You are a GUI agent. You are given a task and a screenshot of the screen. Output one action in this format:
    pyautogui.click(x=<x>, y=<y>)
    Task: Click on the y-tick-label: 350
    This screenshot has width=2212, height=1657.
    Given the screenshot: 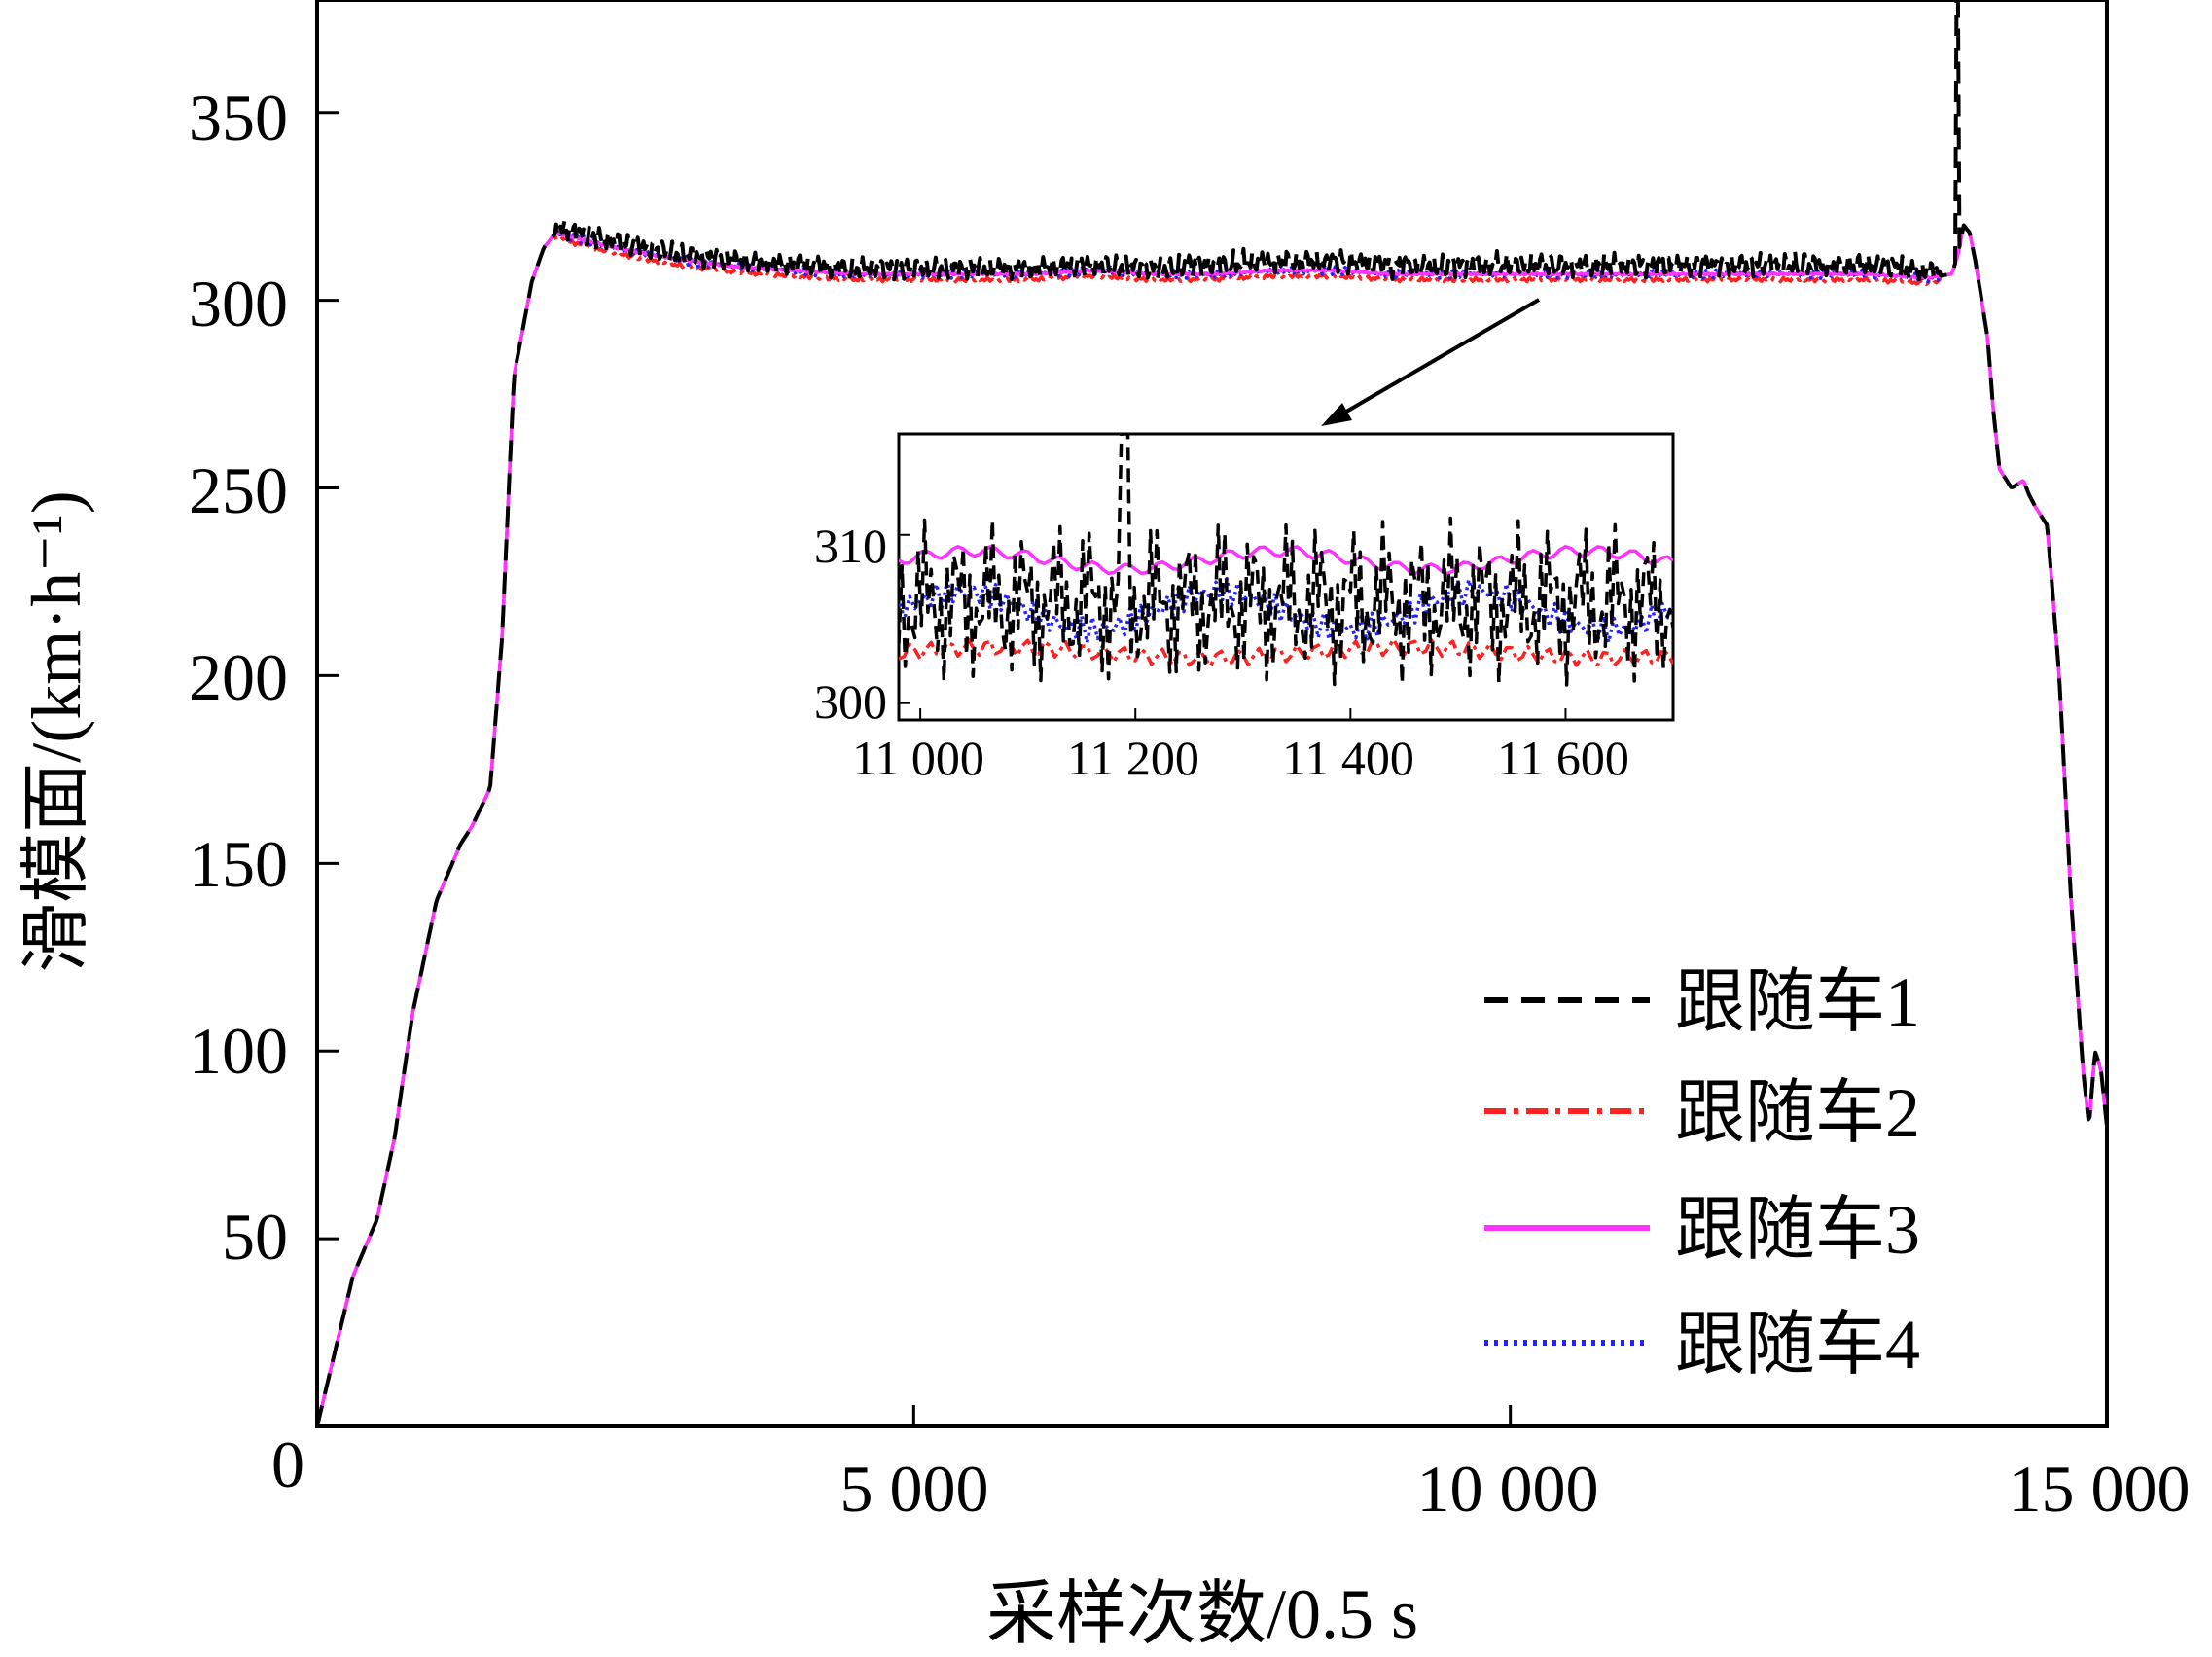 What is the action you would take?
    pyautogui.click(x=239, y=118)
    